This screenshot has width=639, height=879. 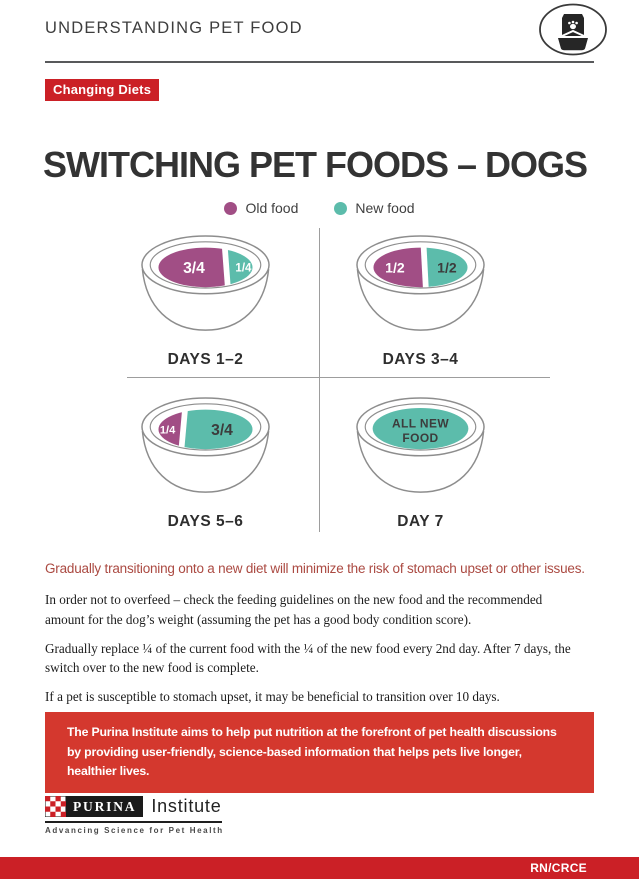 I want to click on page-title: SWITCHING PET FOODS – DOGS, so click(x=315, y=165).